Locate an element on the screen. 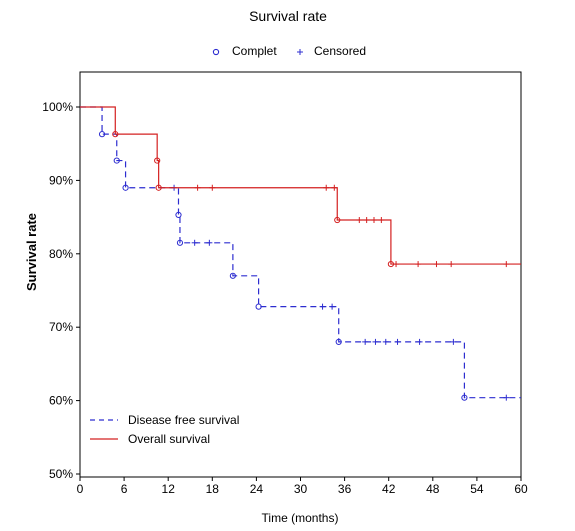 The height and width of the screenshot is (531, 575). legend-os-label: Overall survival is located at coordinates (169, 439).